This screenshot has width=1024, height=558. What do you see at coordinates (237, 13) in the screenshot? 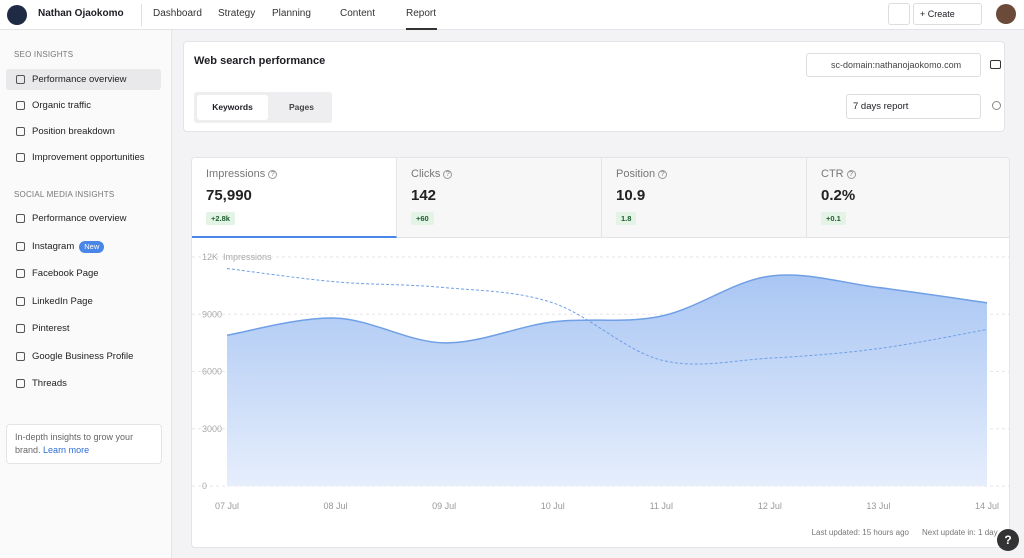
I see `nav-item: Strategy` at bounding box center [237, 13].